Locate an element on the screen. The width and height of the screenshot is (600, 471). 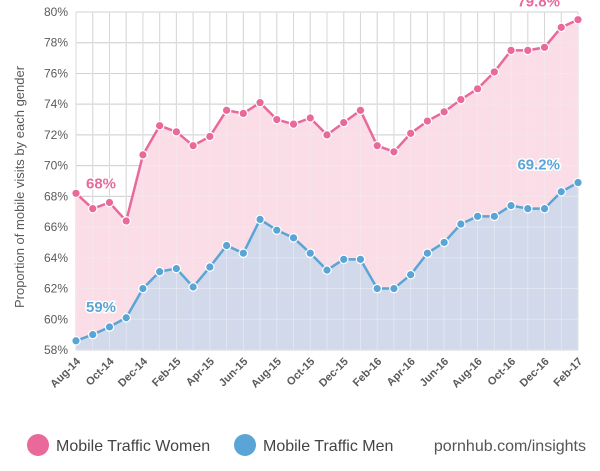
y-tick-label: 62% is located at coordinates (56, 289).